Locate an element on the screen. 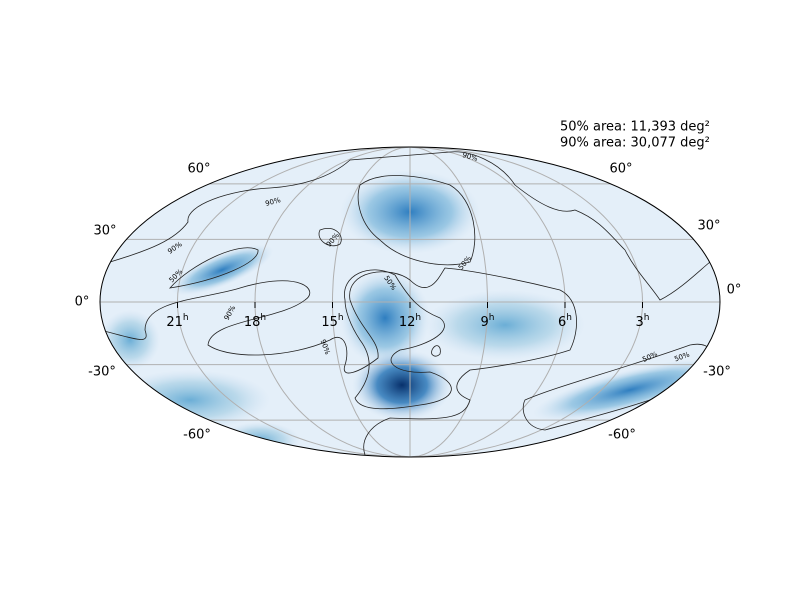  annotation: 50% area: 11,393 deg² is located at coordinates (635, 127).